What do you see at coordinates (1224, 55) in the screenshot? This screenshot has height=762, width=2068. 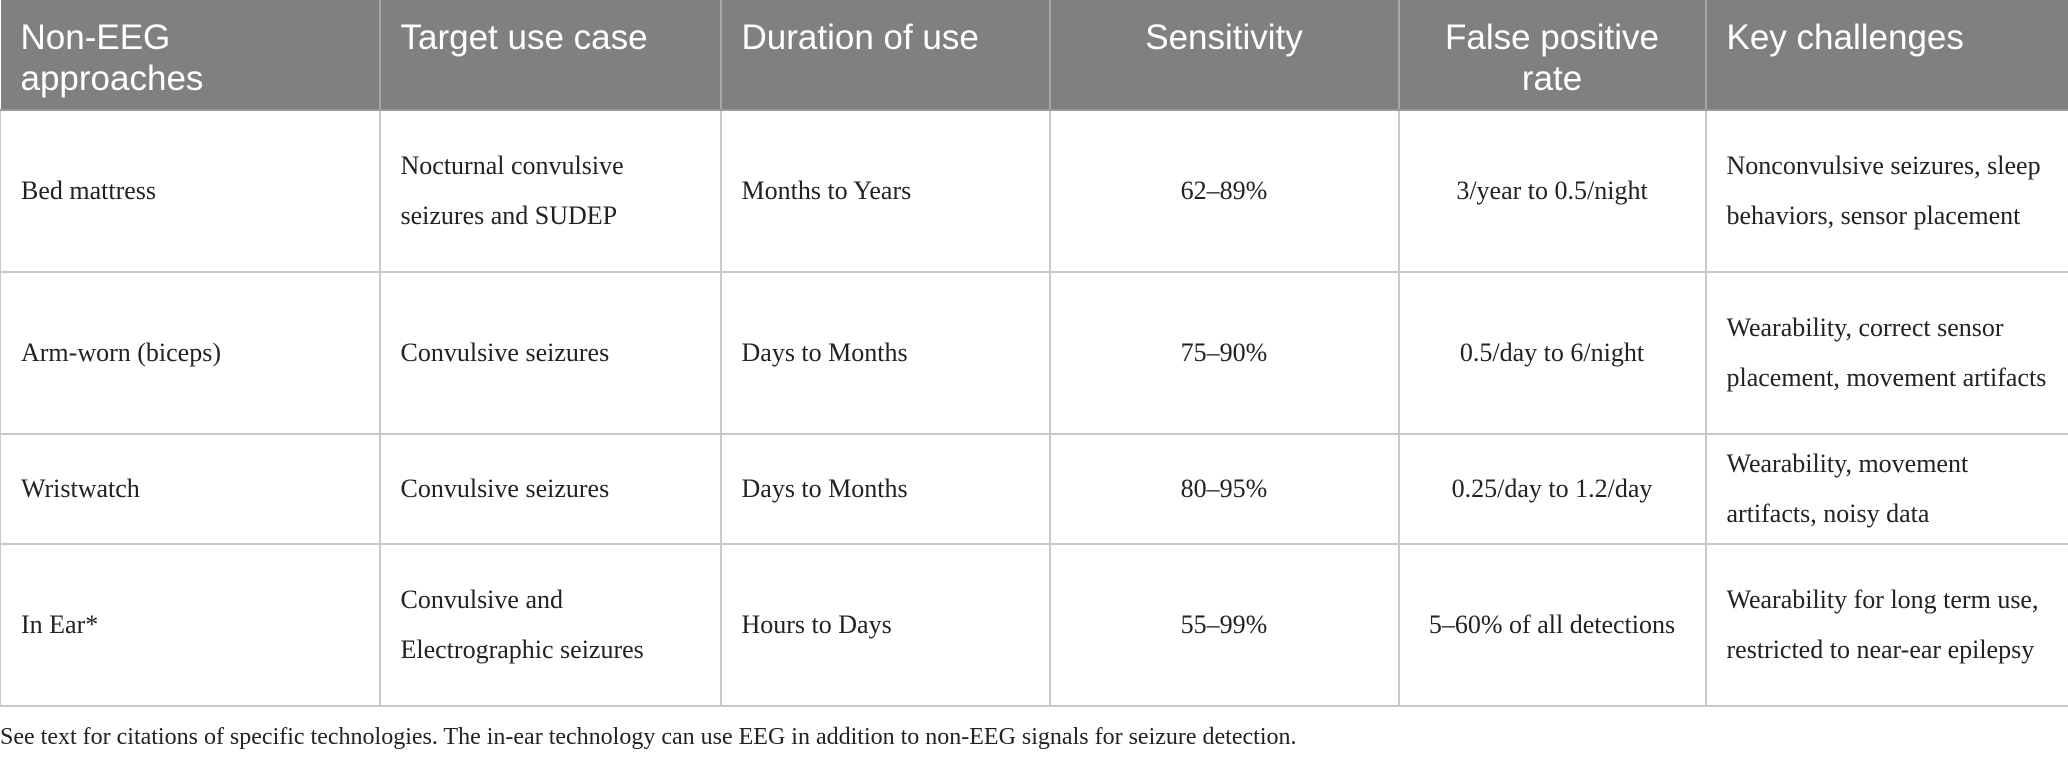 I see `header-sensitivity: Sensitivity` at bounding box center [1224, 55].